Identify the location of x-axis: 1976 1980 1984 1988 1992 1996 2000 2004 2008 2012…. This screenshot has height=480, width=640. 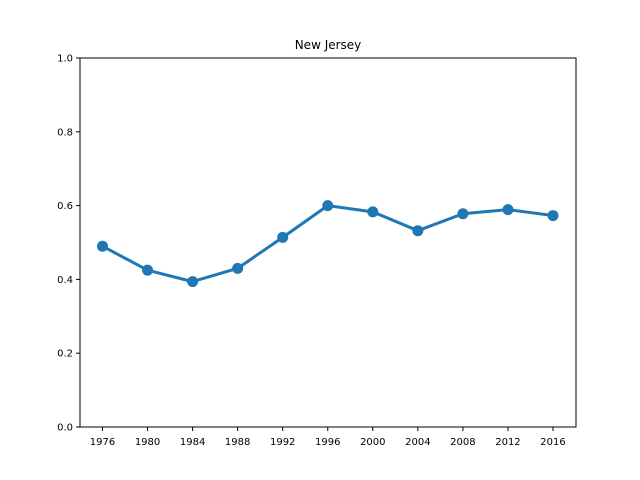
(328, 437).